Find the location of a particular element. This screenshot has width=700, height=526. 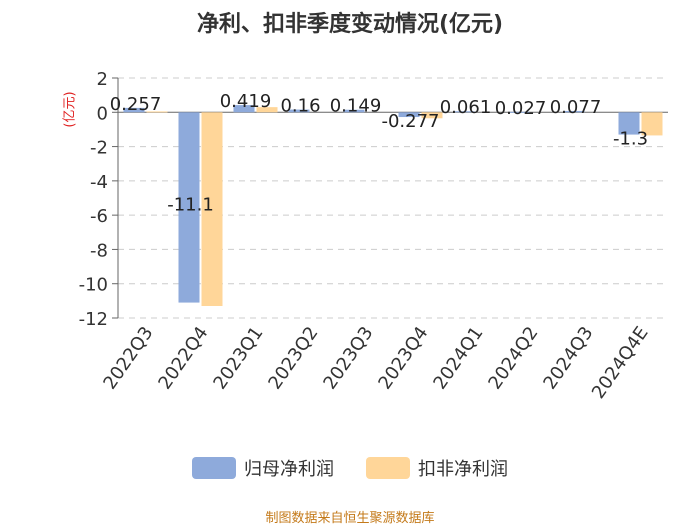

legend-swatch-net-profit is located at coordinates (214, 468).